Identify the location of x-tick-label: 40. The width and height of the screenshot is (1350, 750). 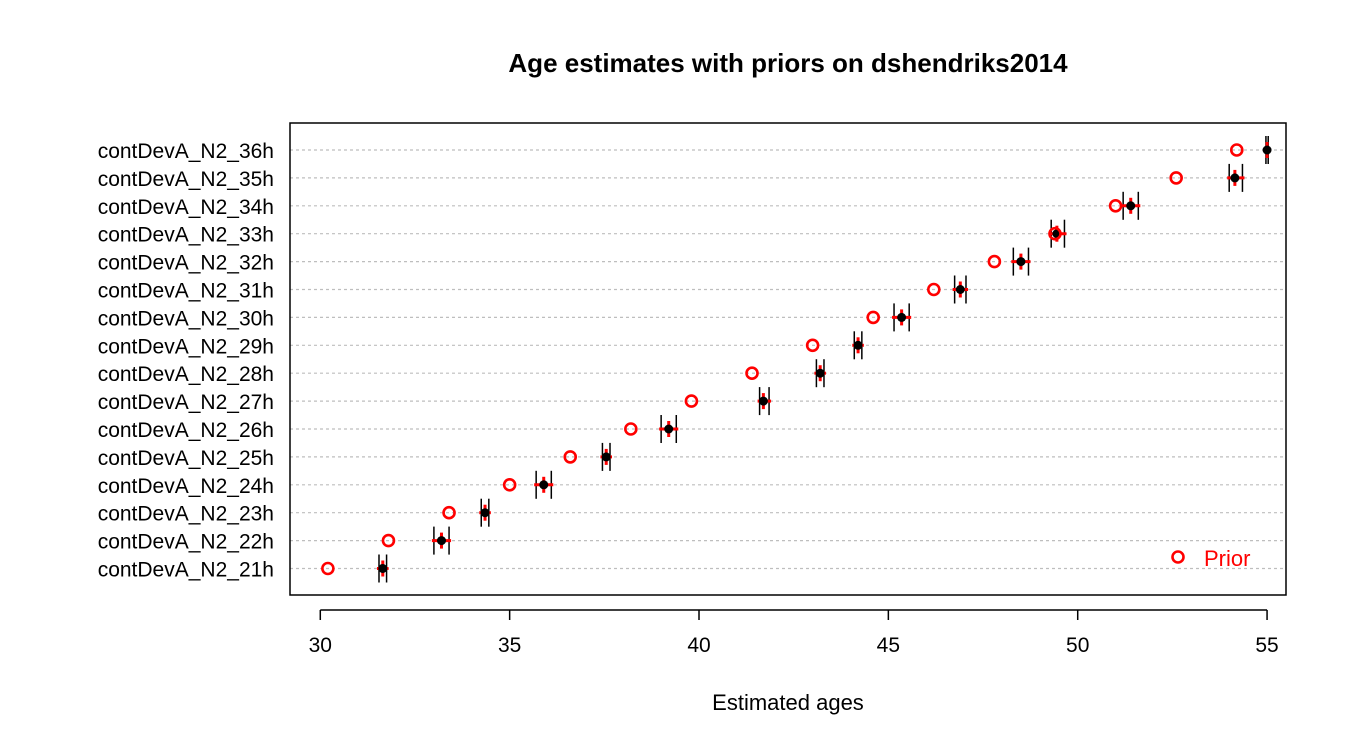
(698, 645).